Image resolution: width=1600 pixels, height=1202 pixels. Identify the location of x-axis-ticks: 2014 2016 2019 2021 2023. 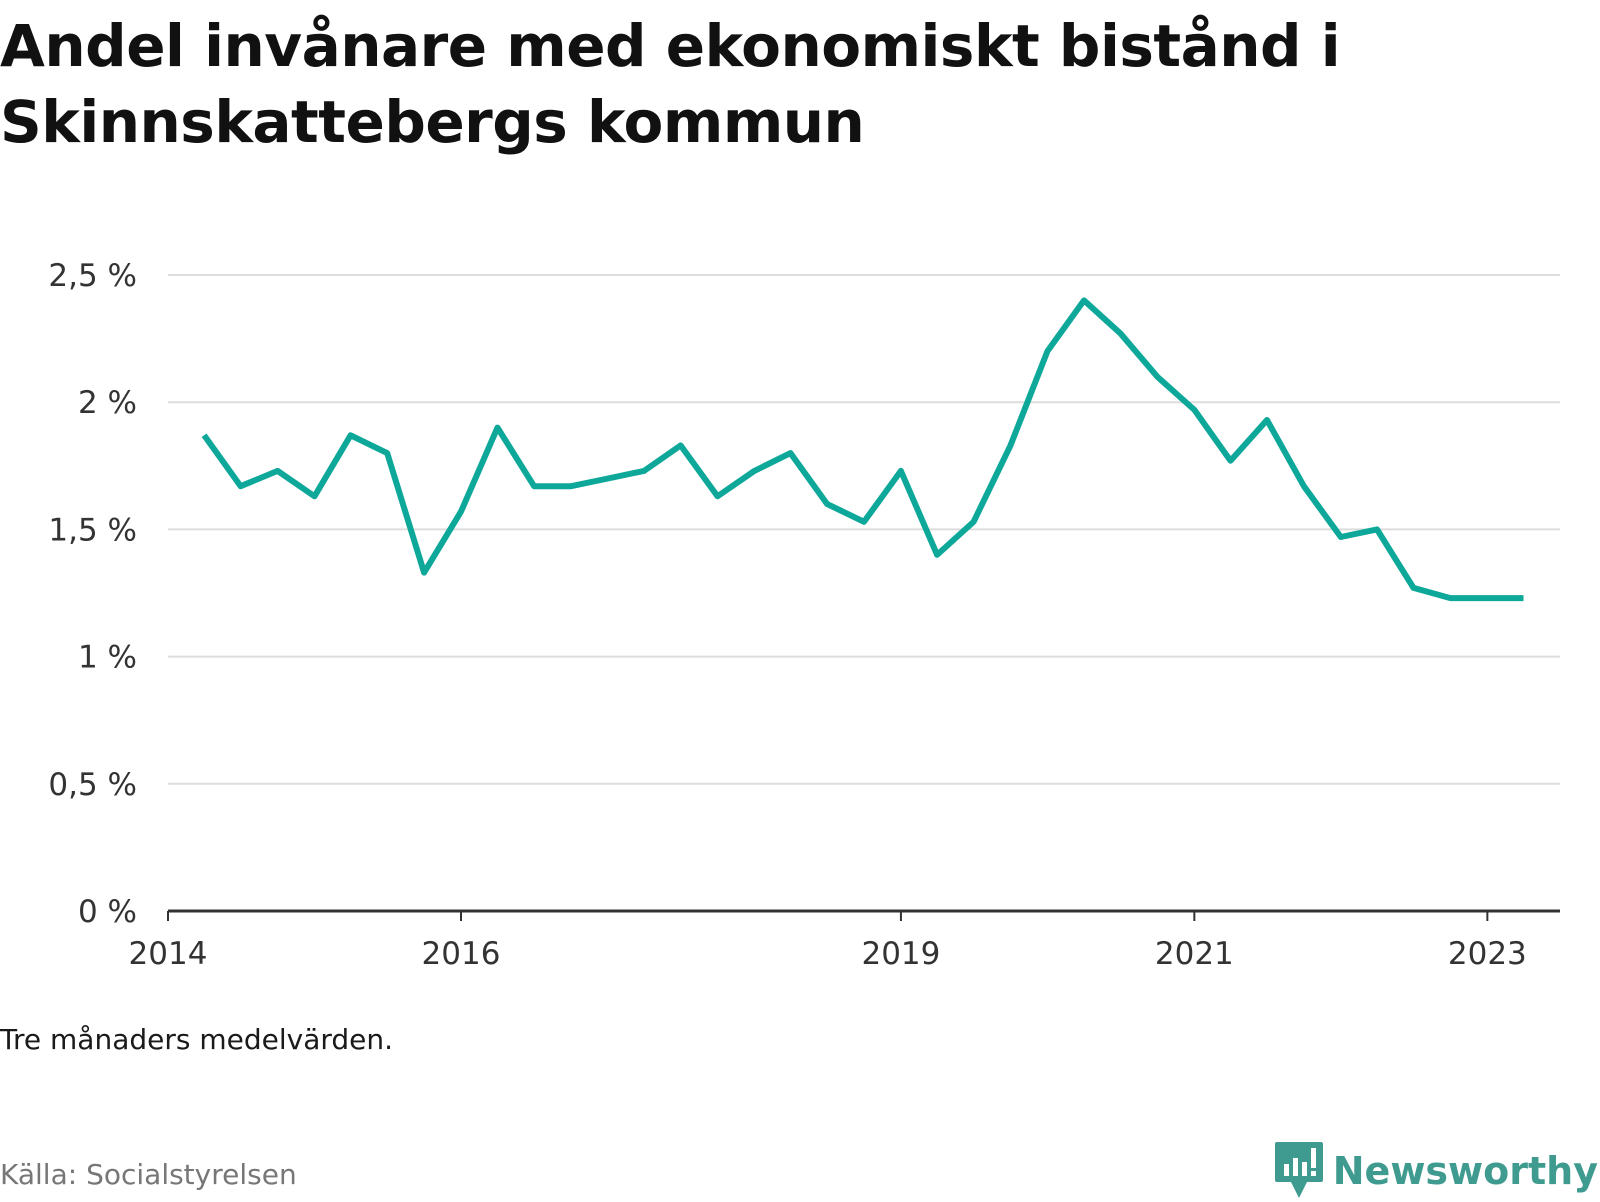
(828, 941).